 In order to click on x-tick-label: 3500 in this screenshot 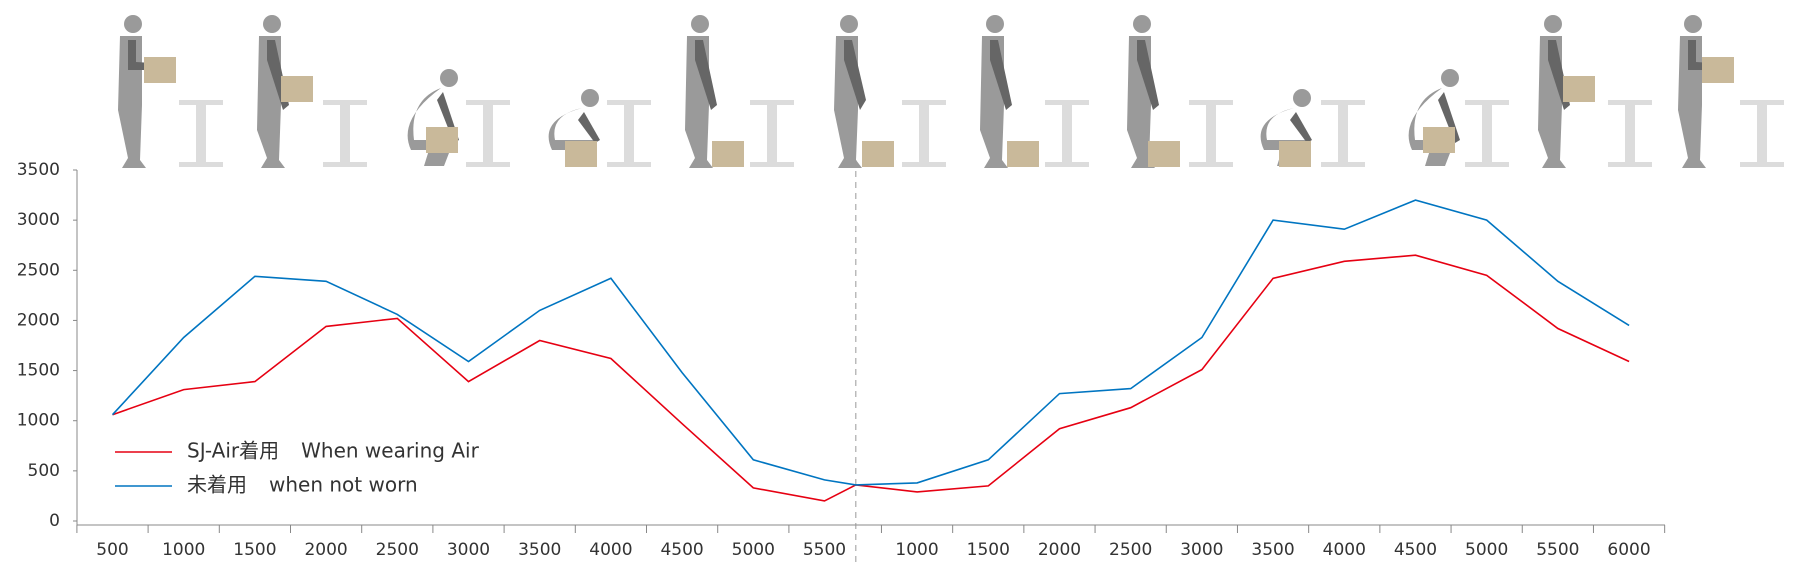, I will do `click(1272, 550)`.